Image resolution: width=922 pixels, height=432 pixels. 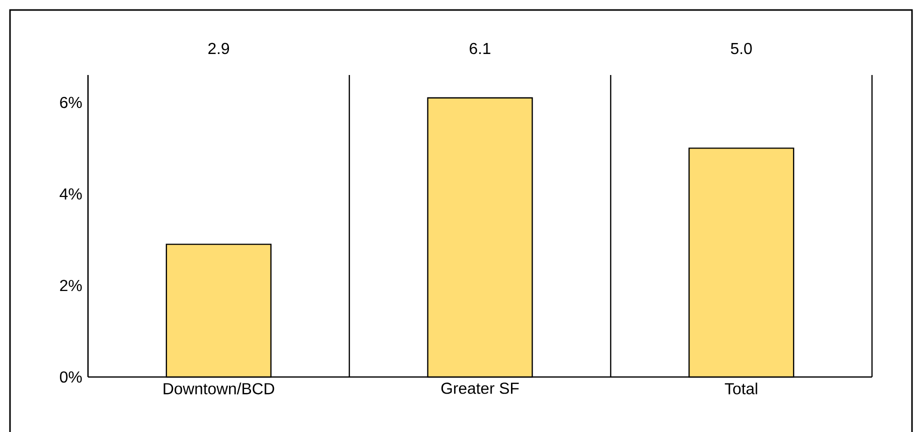 What do you see at coordinates (71, 194) in the screenshot?
I see `y-tick-label: 4%` at bounding box center [71, 194].